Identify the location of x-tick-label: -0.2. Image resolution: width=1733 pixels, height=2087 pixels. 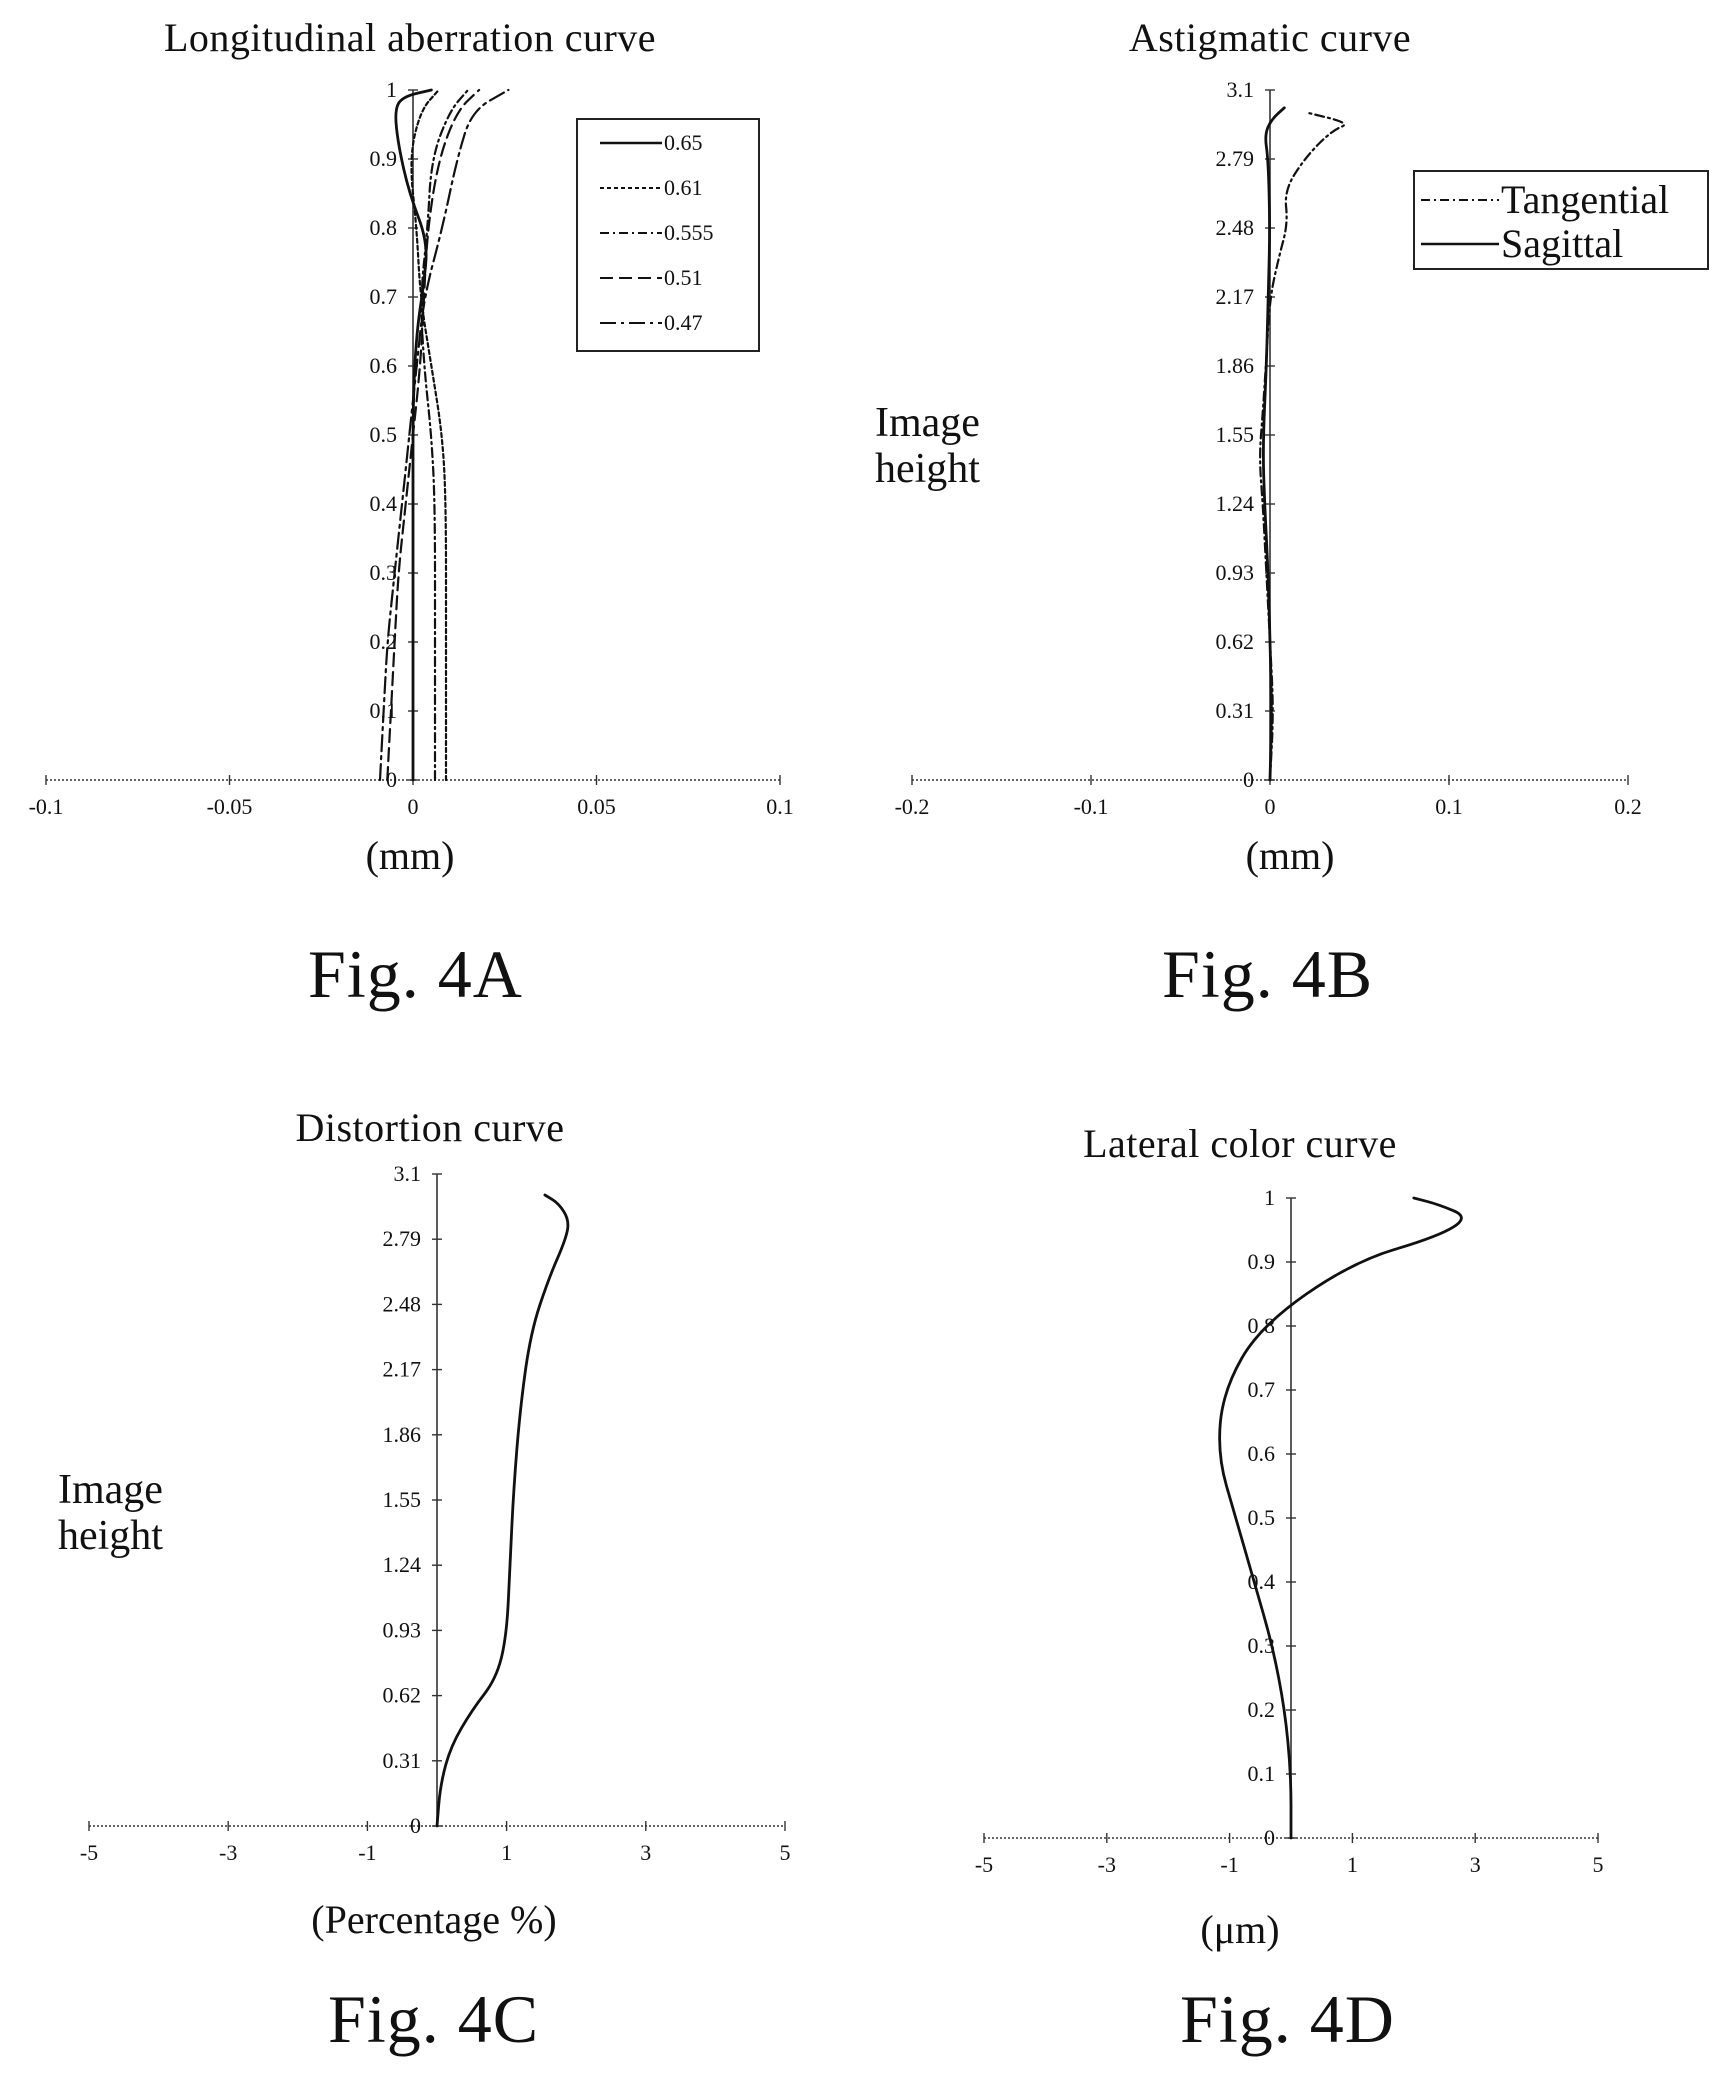
(912, 806).